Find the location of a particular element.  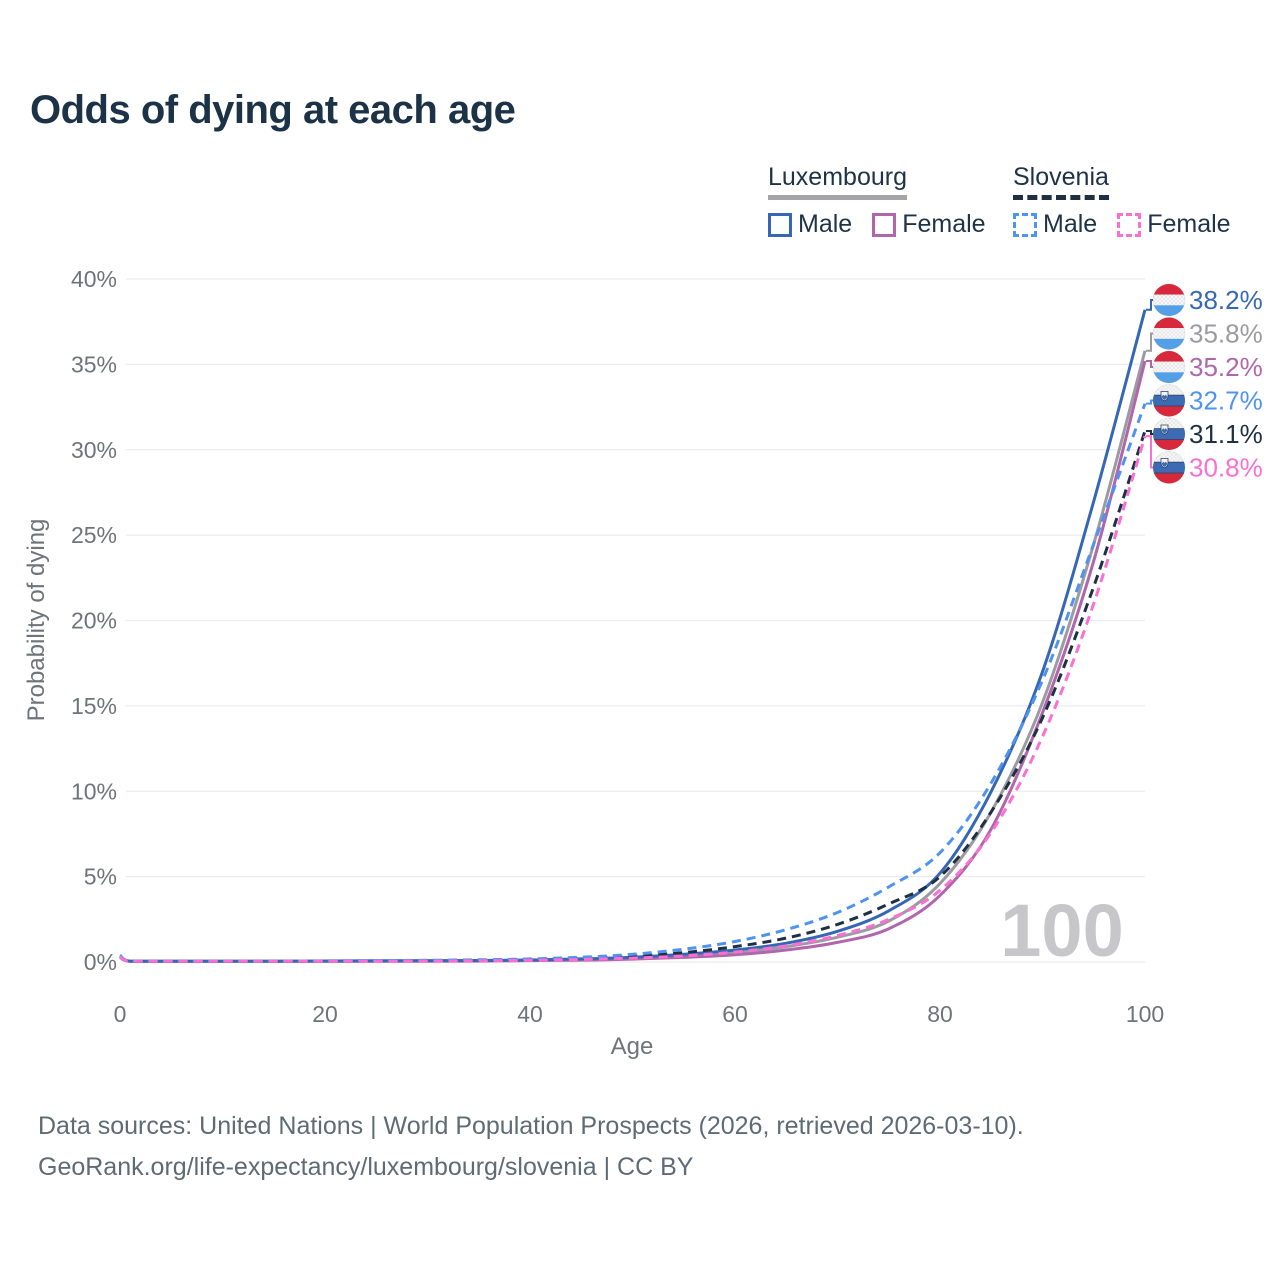

legend-item-luxembourg-female: Female is located at coordinates (929, 224).